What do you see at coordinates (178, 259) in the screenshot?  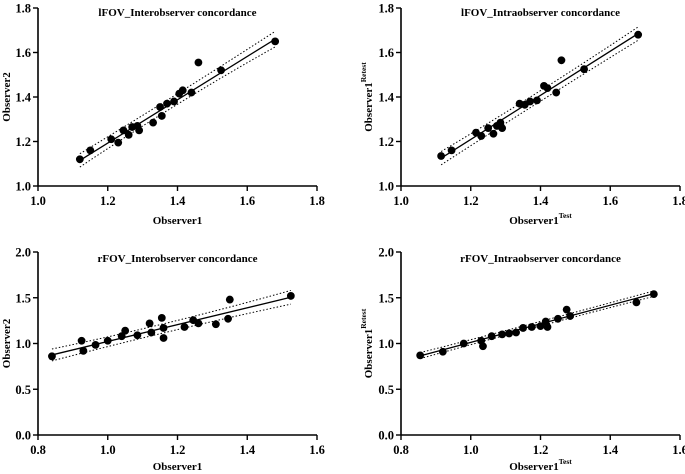 I see `chart-title: rFOV_Interobserver concordance` at bounding box center [178, 259].